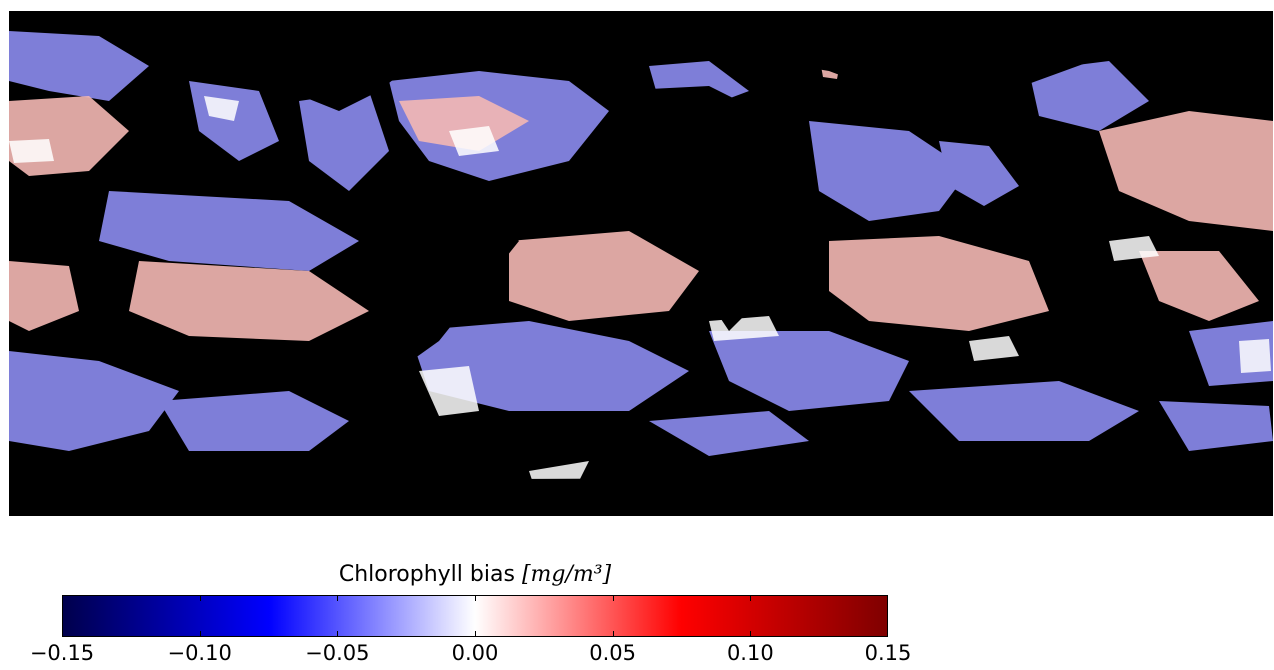 The width and height of the screenshot is (1274, 670). Describe the element at coordinates (844, 56) in the screenshot. I see `eurasia` at that location.